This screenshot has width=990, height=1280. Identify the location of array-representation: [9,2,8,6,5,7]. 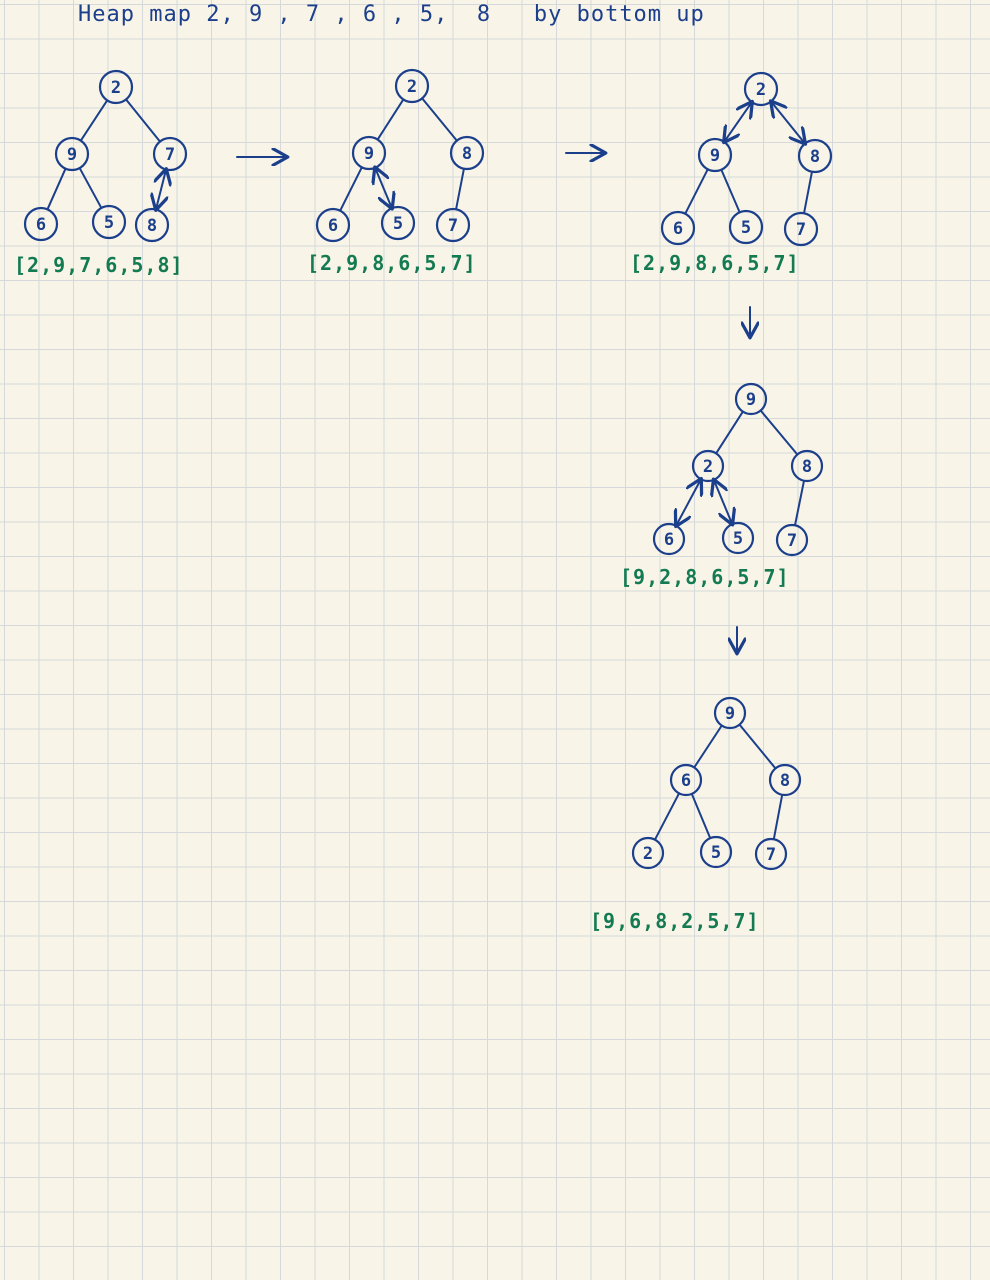
(705, 577).